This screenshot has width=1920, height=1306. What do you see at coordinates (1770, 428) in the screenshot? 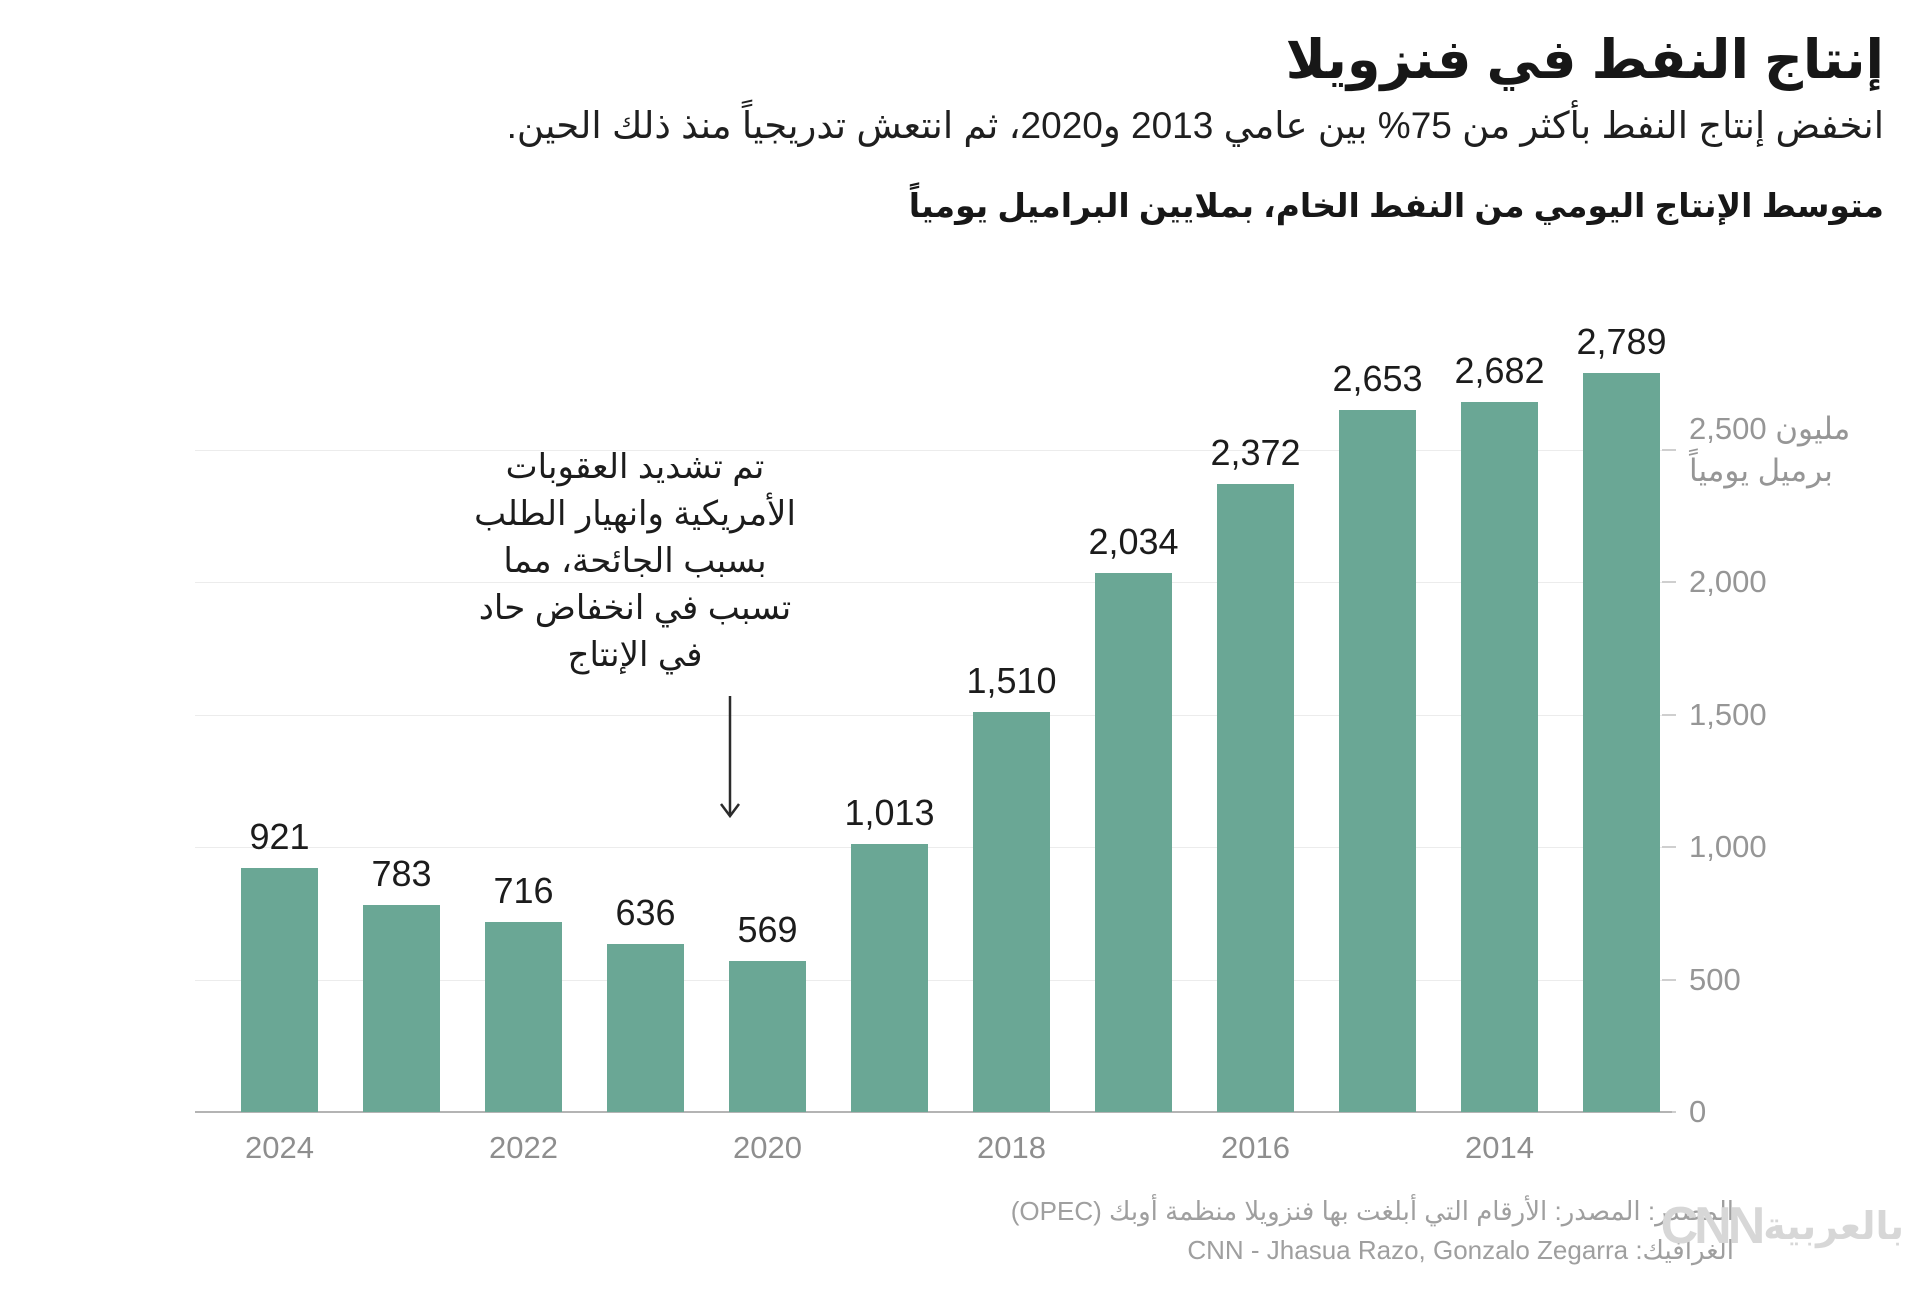
I see `y-axis-unit-line1: 2,500 مليون` at bounding box center [1770, 428].